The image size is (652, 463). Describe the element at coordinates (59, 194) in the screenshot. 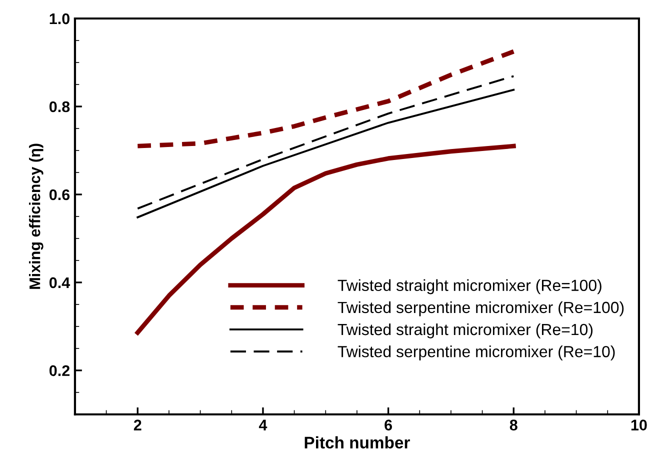

I see `y-tick-label: 0.6` at that location.